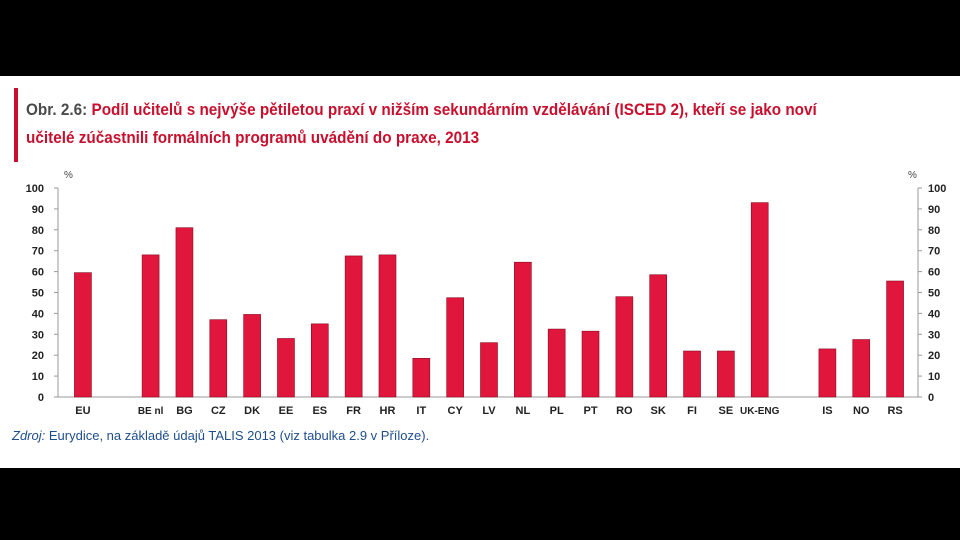  Describe the element at coordinates (934, 273) in the screenshot. I see `y-tick-label-right: 60` at that location.